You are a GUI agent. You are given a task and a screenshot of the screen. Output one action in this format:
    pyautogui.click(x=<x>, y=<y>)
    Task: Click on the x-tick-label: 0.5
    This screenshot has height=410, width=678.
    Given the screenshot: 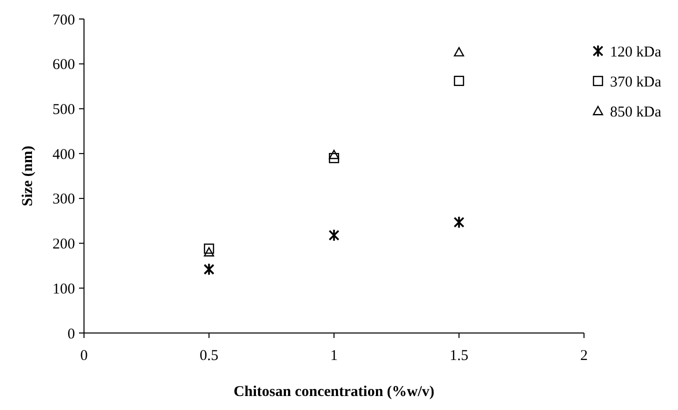 What is the action you would take?
    pyautogui.click(x=209, y=356)
    